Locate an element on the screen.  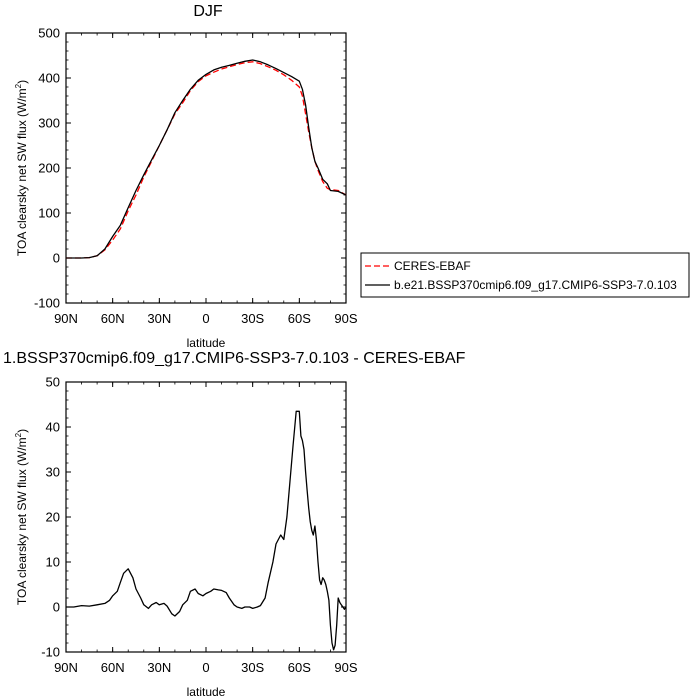
top-chart-y-tick-label: -100 is located at coordinates (47, 303).